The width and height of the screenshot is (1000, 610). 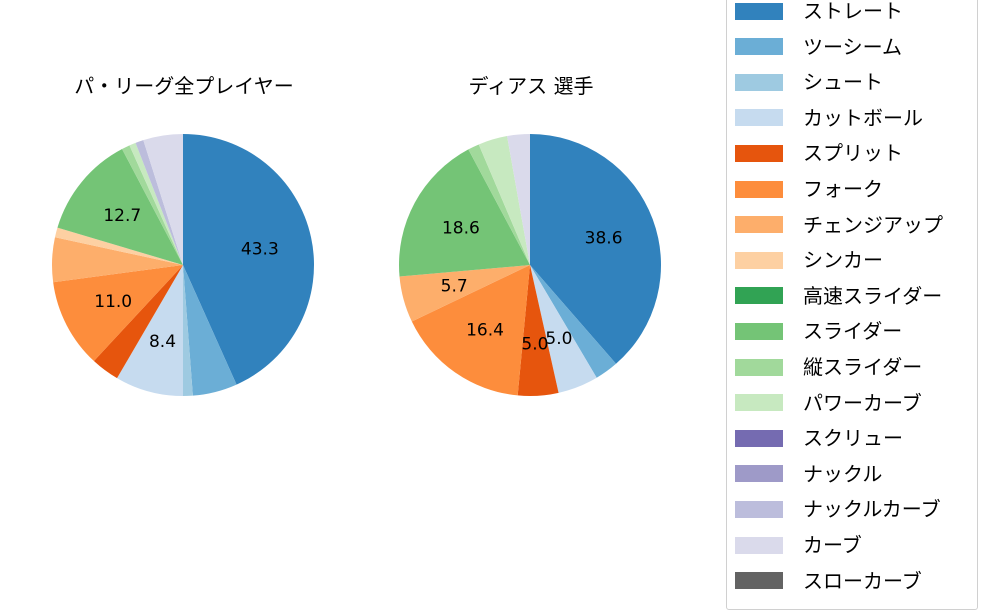 I want to click on left-chart-title: パ・リーグ全プレイヤー, so click(x=184, y=86).